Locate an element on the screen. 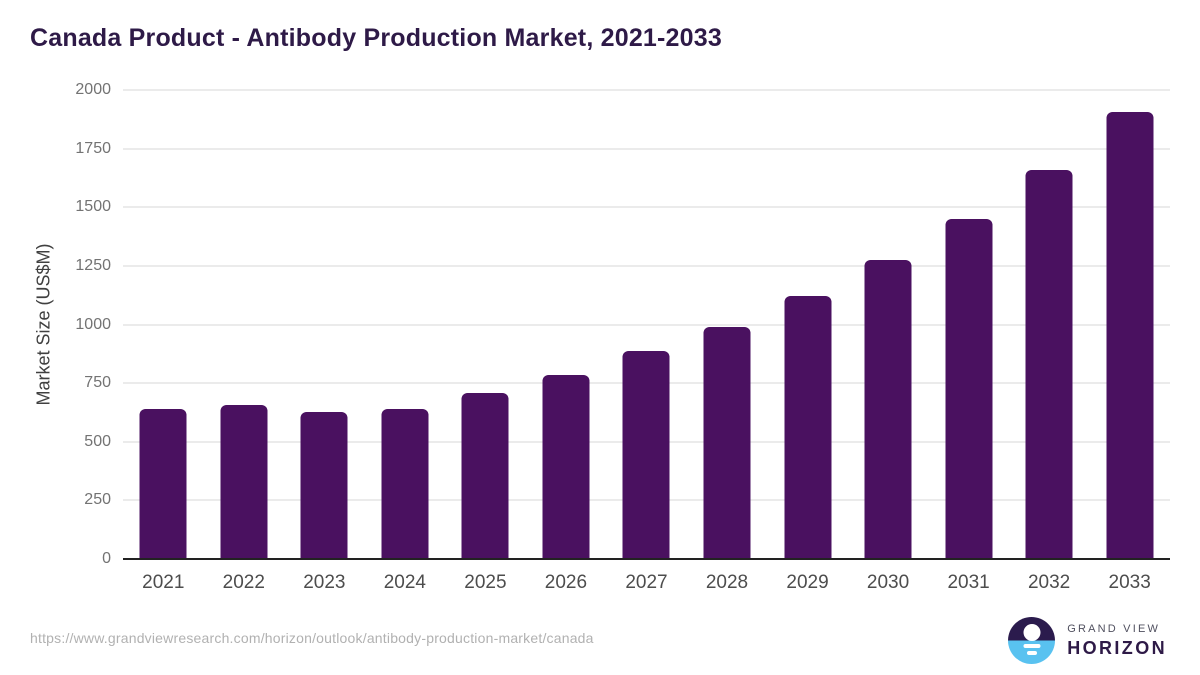 The image size is (1200, 675). x-tick-label-2025: 2025 is located at coordinates (485, 582).